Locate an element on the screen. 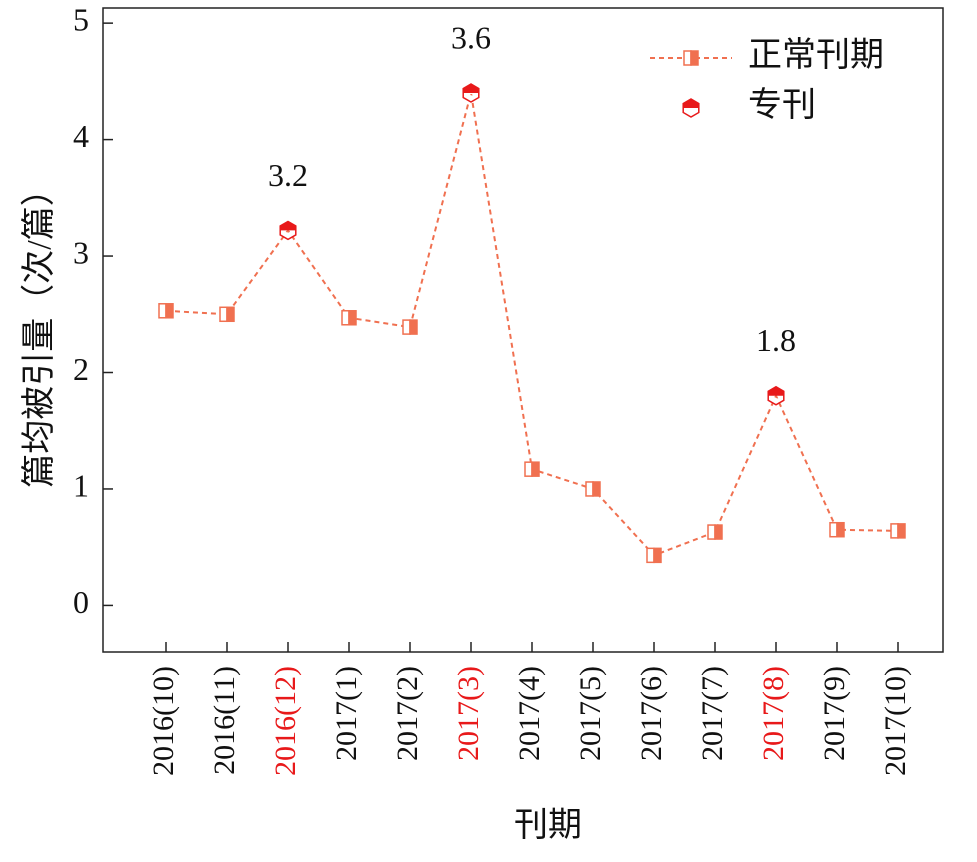 The image size is (977, 862). x-tick-label: 2017(9) is located at coordinates (834, 713).